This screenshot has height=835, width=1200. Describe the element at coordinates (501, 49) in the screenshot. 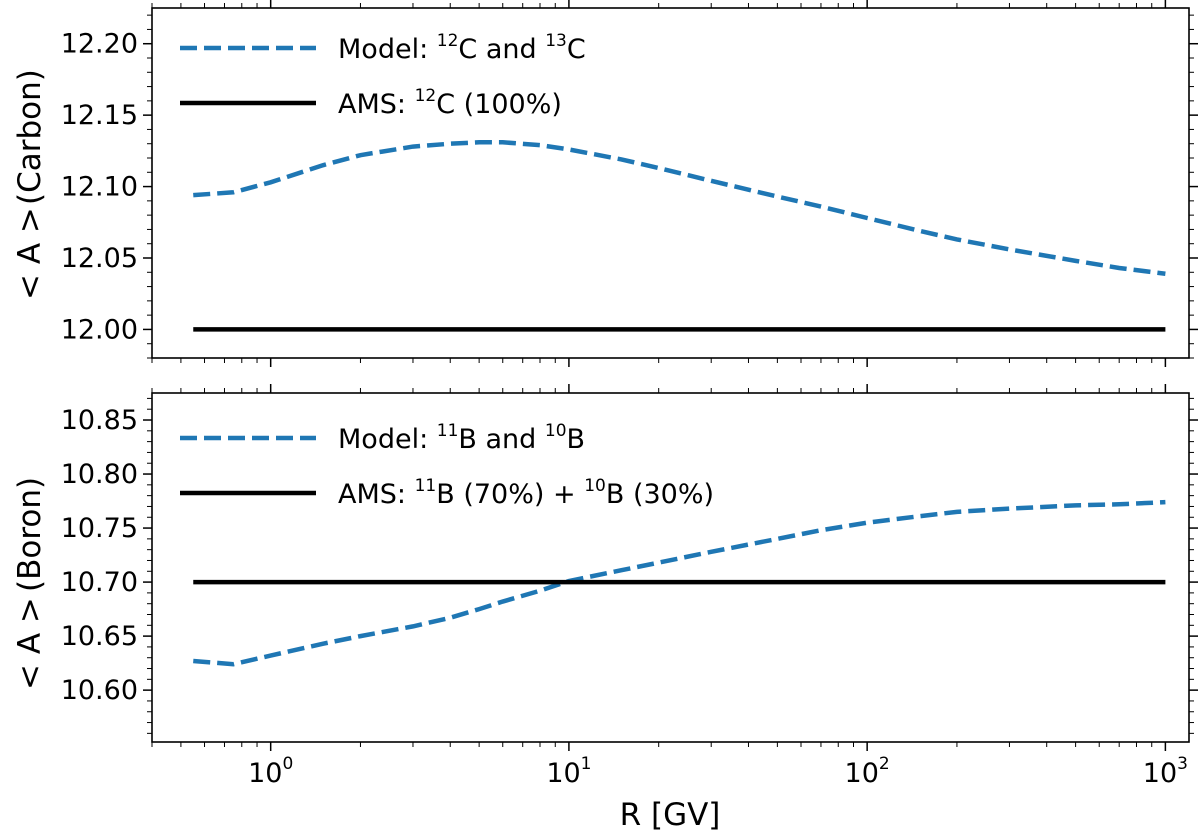

I see `legend-text-part: C and` at that location.